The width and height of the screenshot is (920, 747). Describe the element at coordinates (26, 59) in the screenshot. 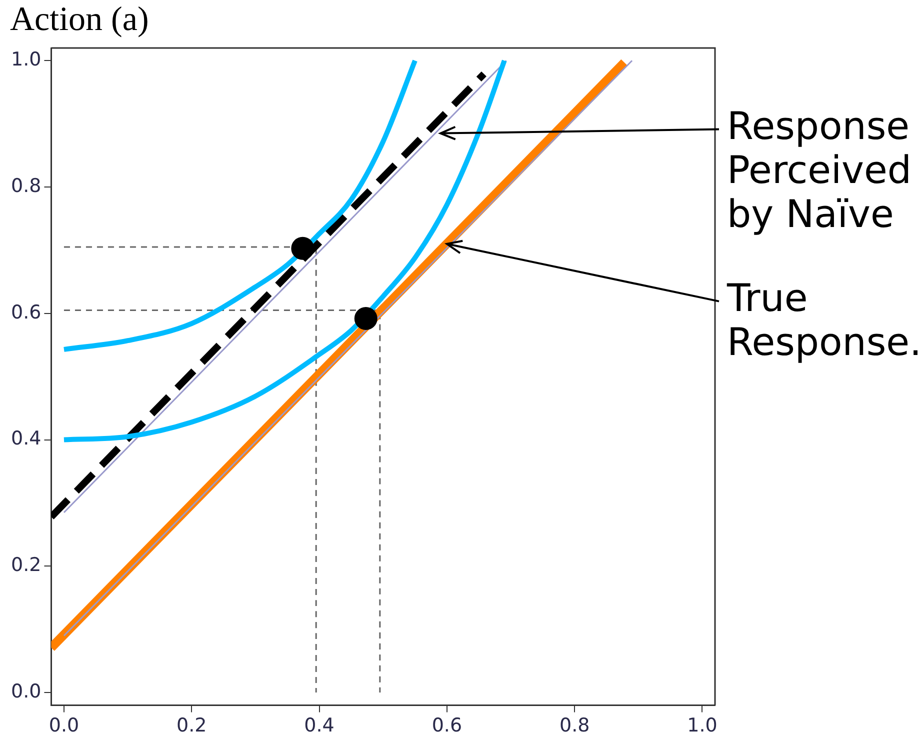

I see `y-tick-label: 1.0` at that location.